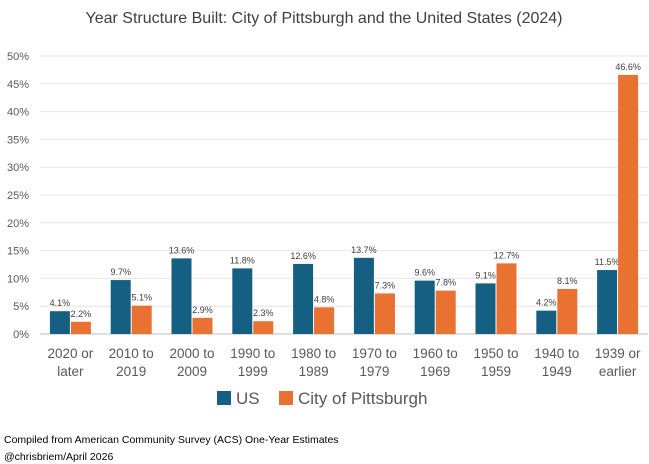 Image resolution: width=649 pixels, height=464 pixels. Describe the element at coordinates (385, 285) in the screenshot. I see `data-label: 7.3%` at that location.